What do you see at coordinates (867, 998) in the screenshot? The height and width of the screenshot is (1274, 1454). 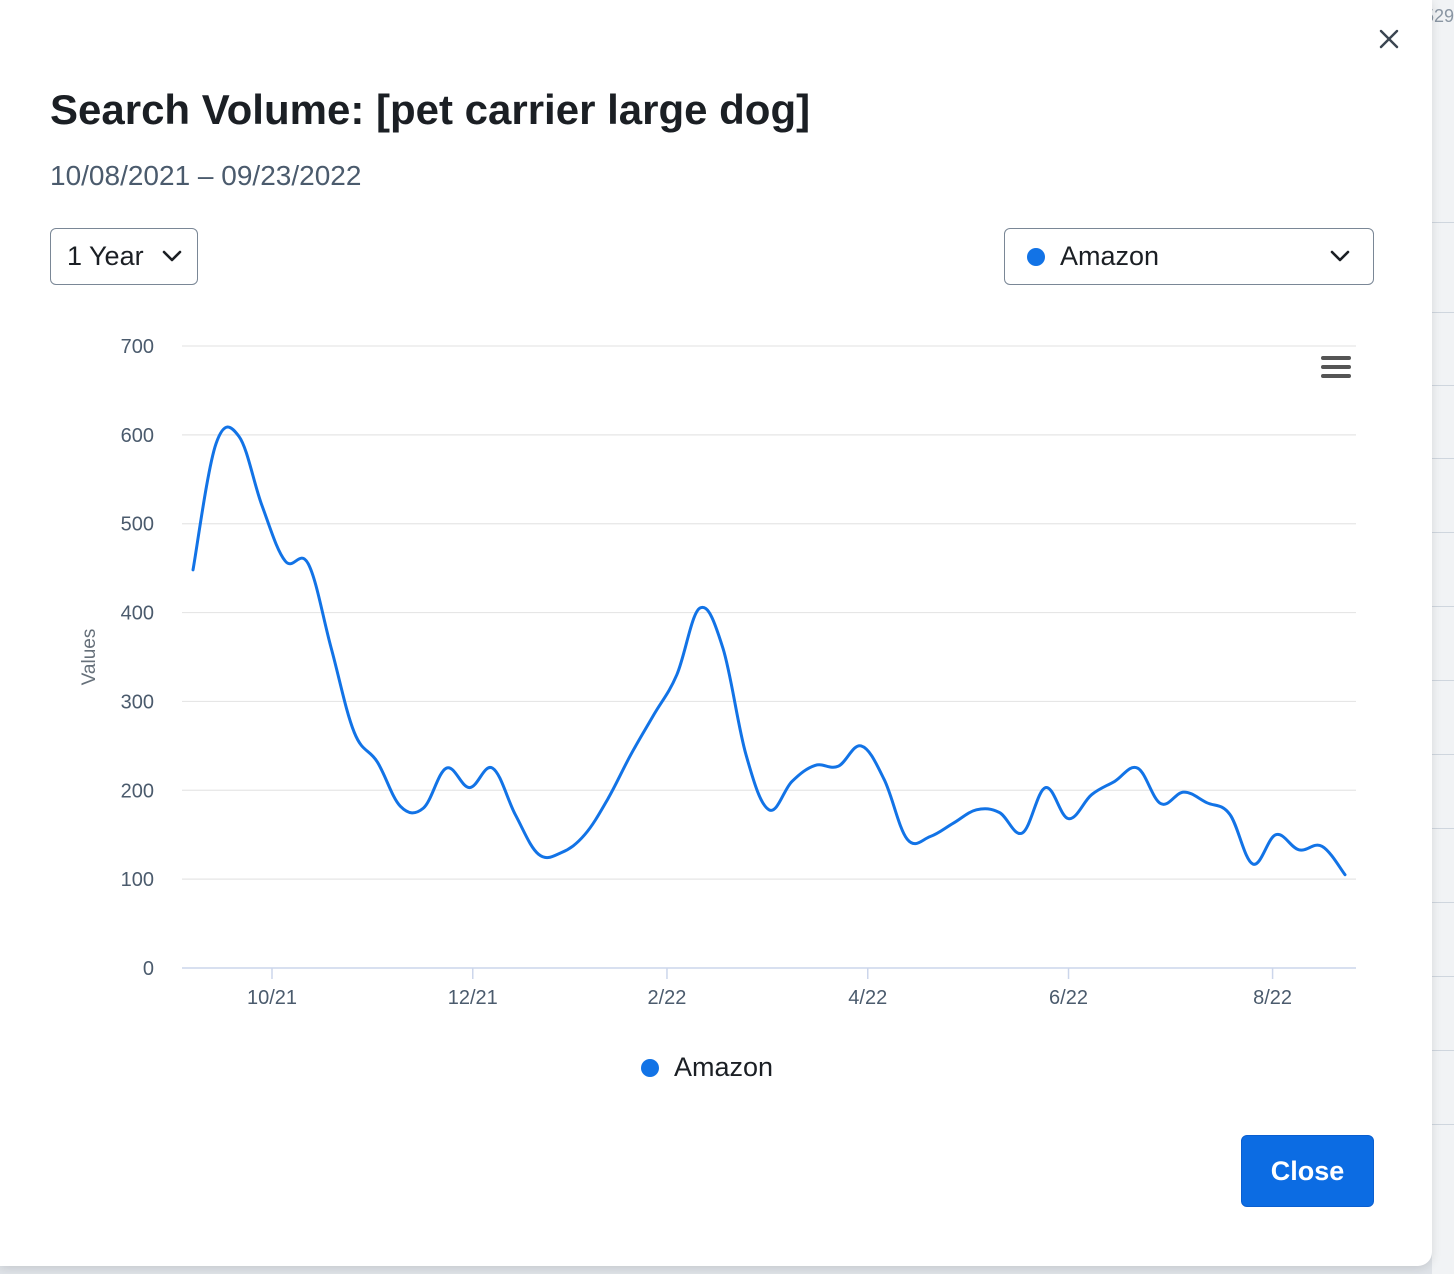 I see `x-tick-label: 4/22` at bounding box center [867, 998].